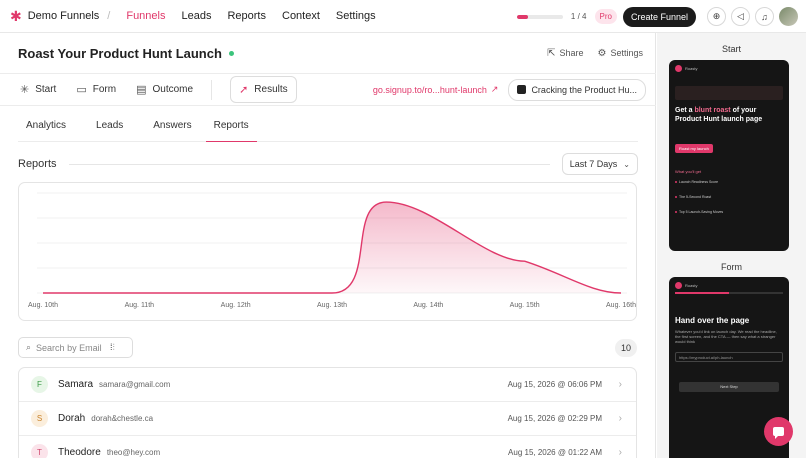 This screenshot has width=806, height=458. I want to click on step-outcome-label: Outcome, so click(173, 89).